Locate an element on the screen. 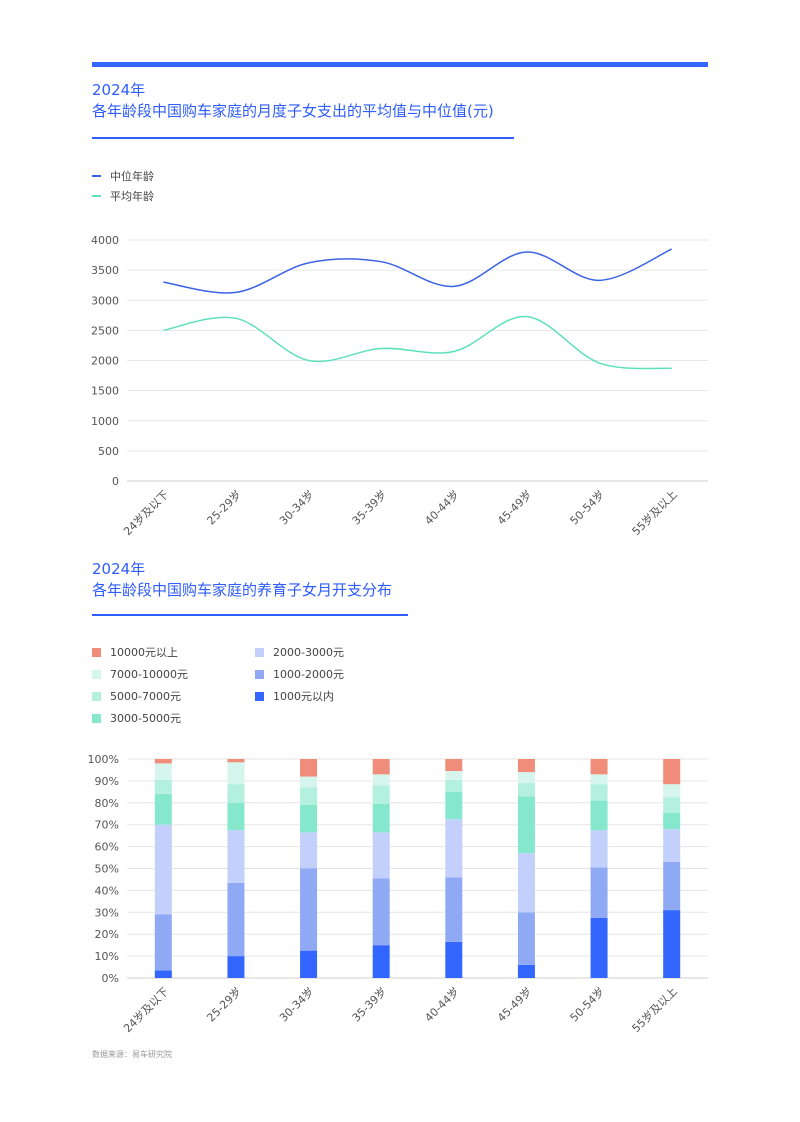  y-tick-label: 2000 is located at coordinates (105, 361).